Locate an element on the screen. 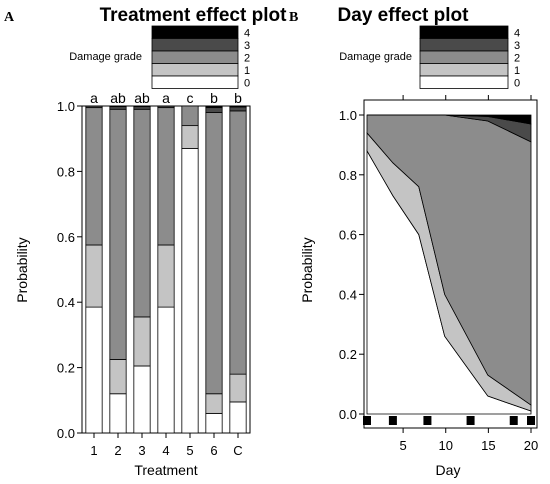 This screenshot has height=484, width=550. bar-segment-t4-grade2 is located at coordinates (166, 176).